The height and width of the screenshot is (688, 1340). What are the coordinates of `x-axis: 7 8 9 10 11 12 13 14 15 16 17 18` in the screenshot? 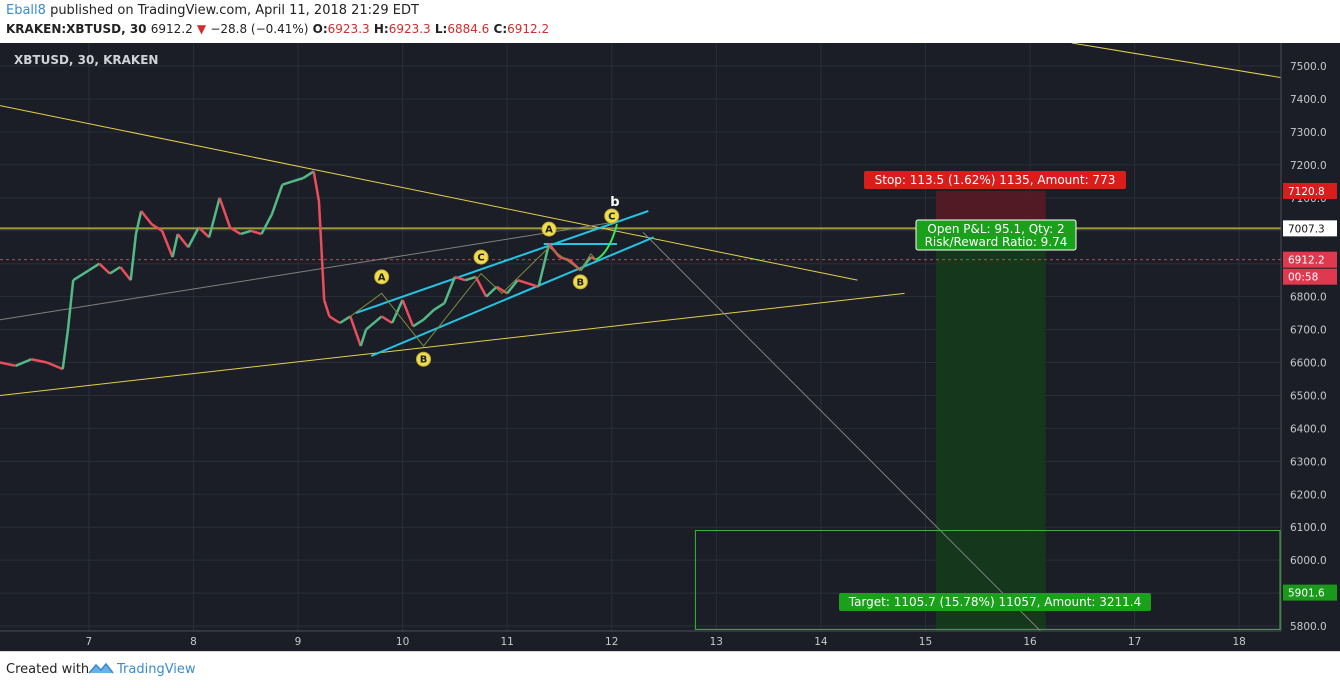 It's located at (666, 642).